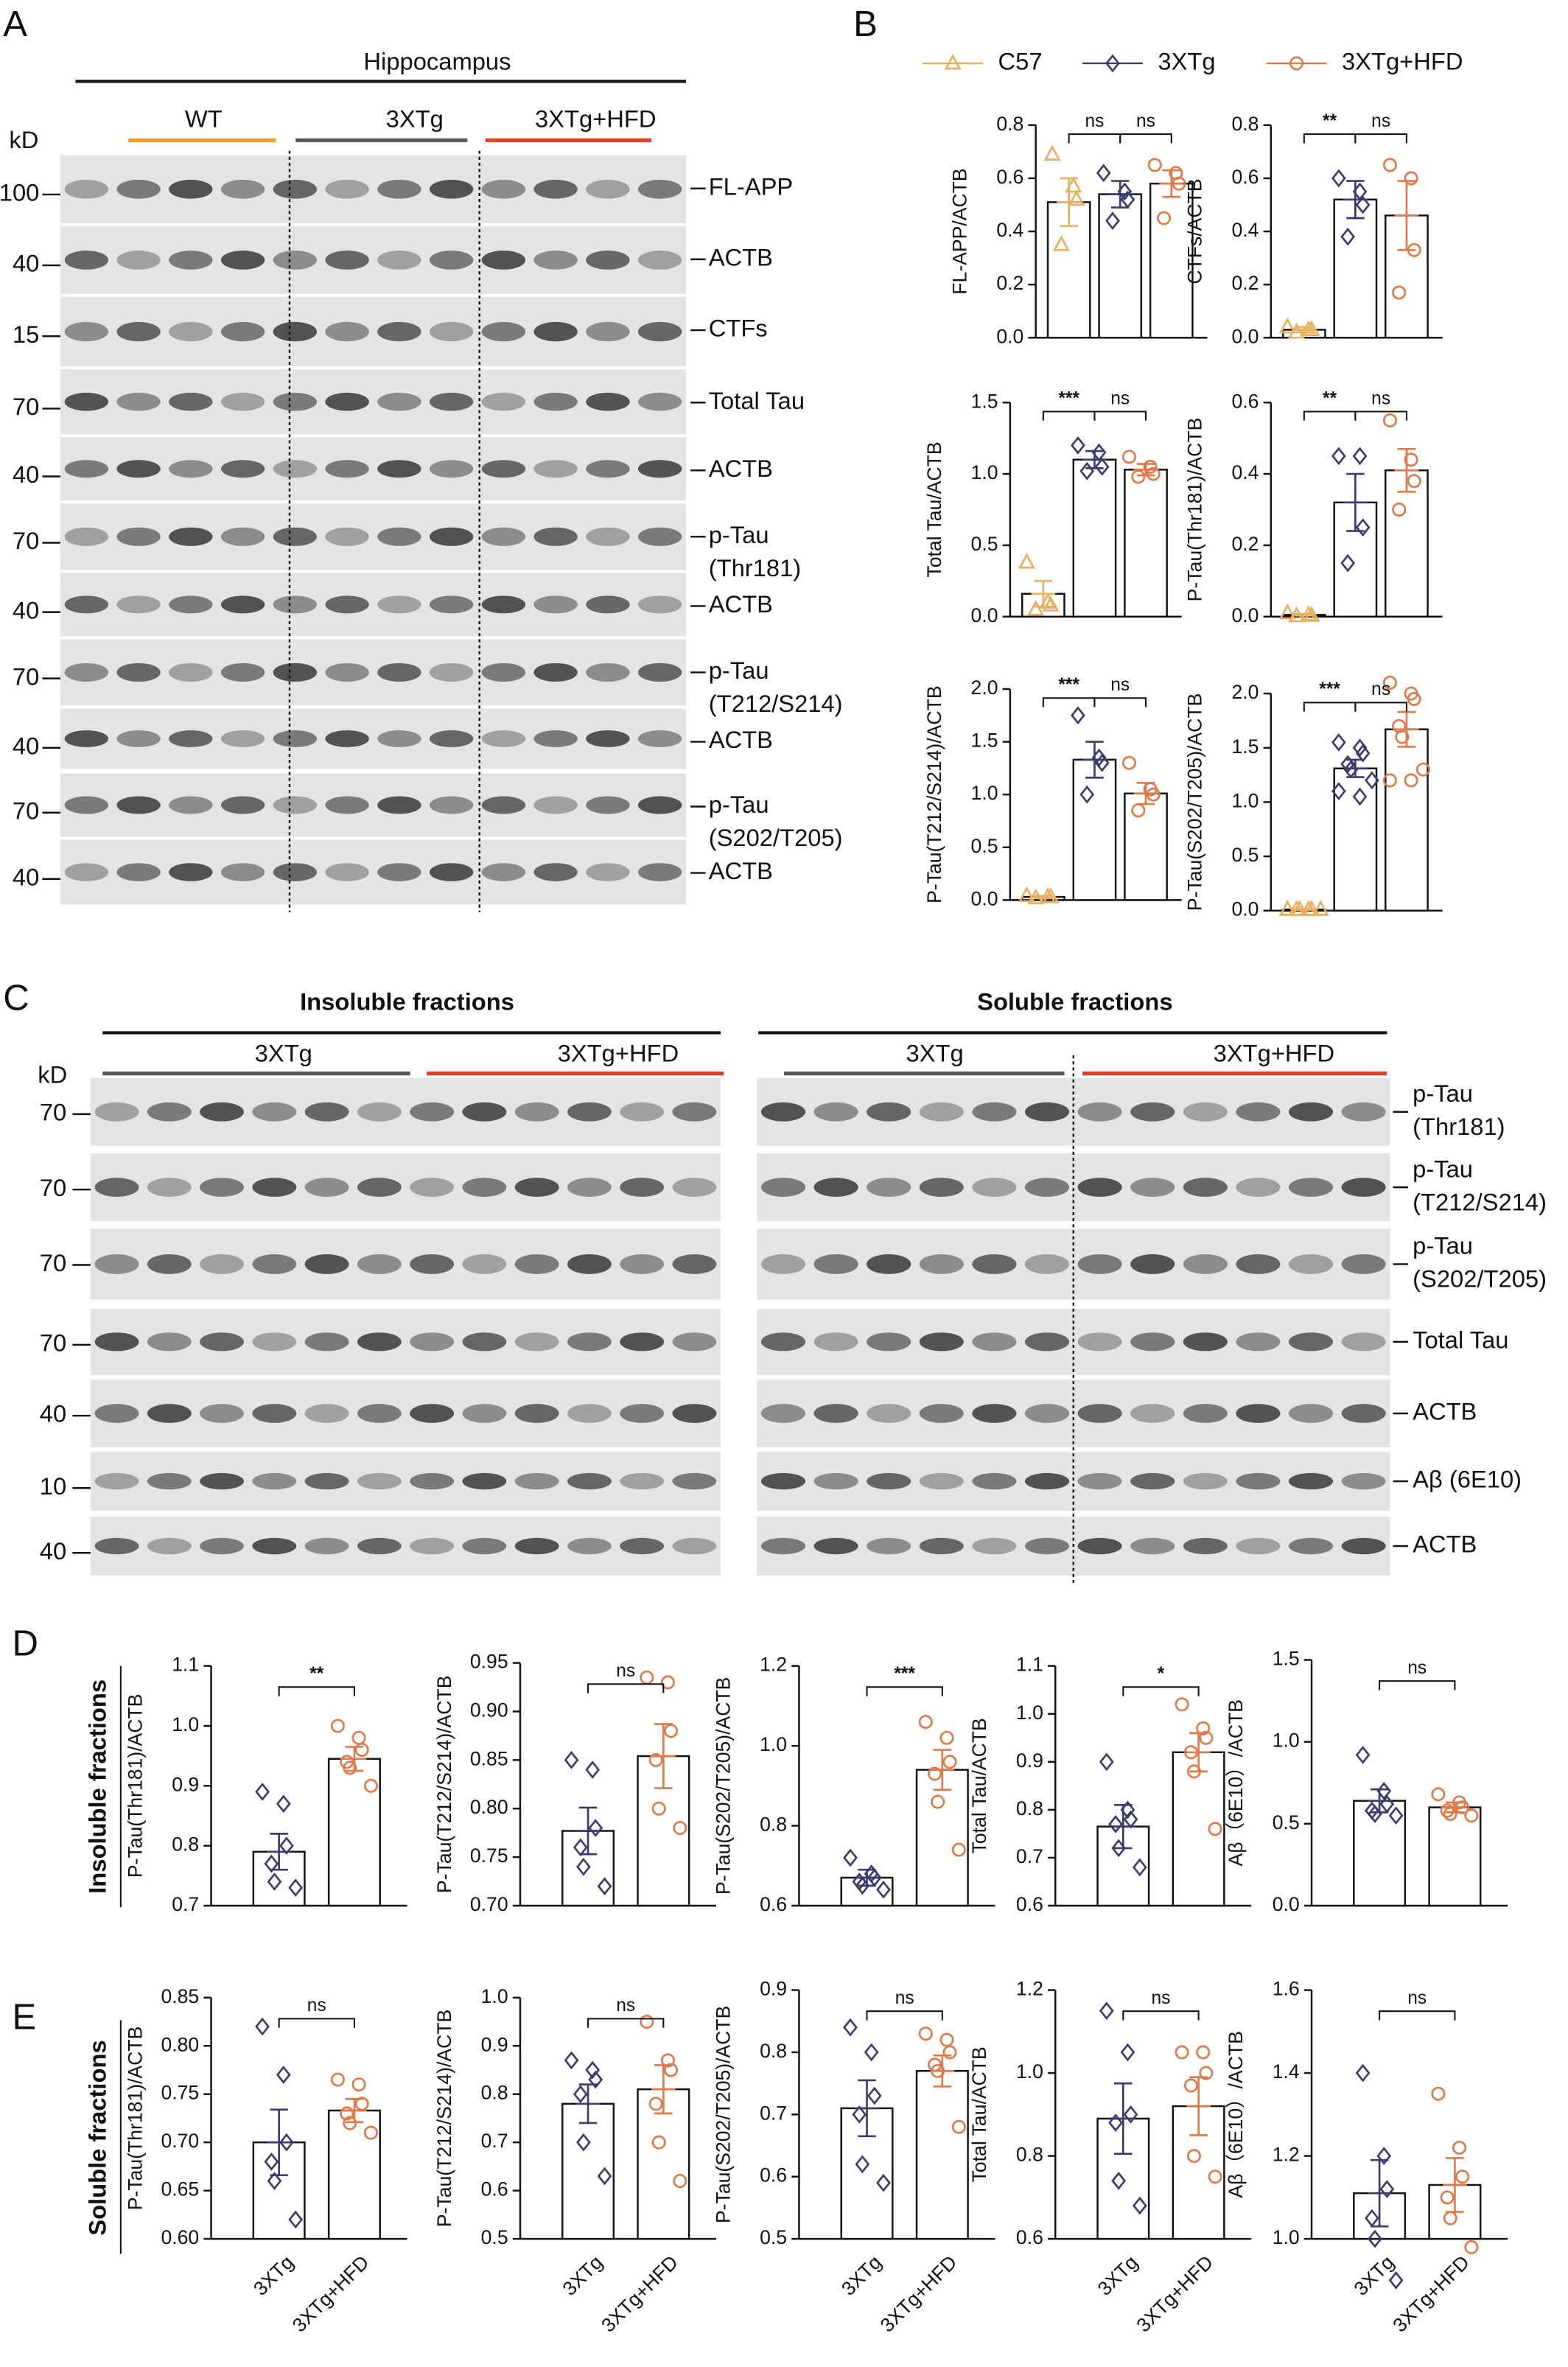 The height and width of the screenshot is (2367, 1568). Describe the element at coordinates (984, 687) in the screenshot. I see `y-tick-label: 2.0` at that location.